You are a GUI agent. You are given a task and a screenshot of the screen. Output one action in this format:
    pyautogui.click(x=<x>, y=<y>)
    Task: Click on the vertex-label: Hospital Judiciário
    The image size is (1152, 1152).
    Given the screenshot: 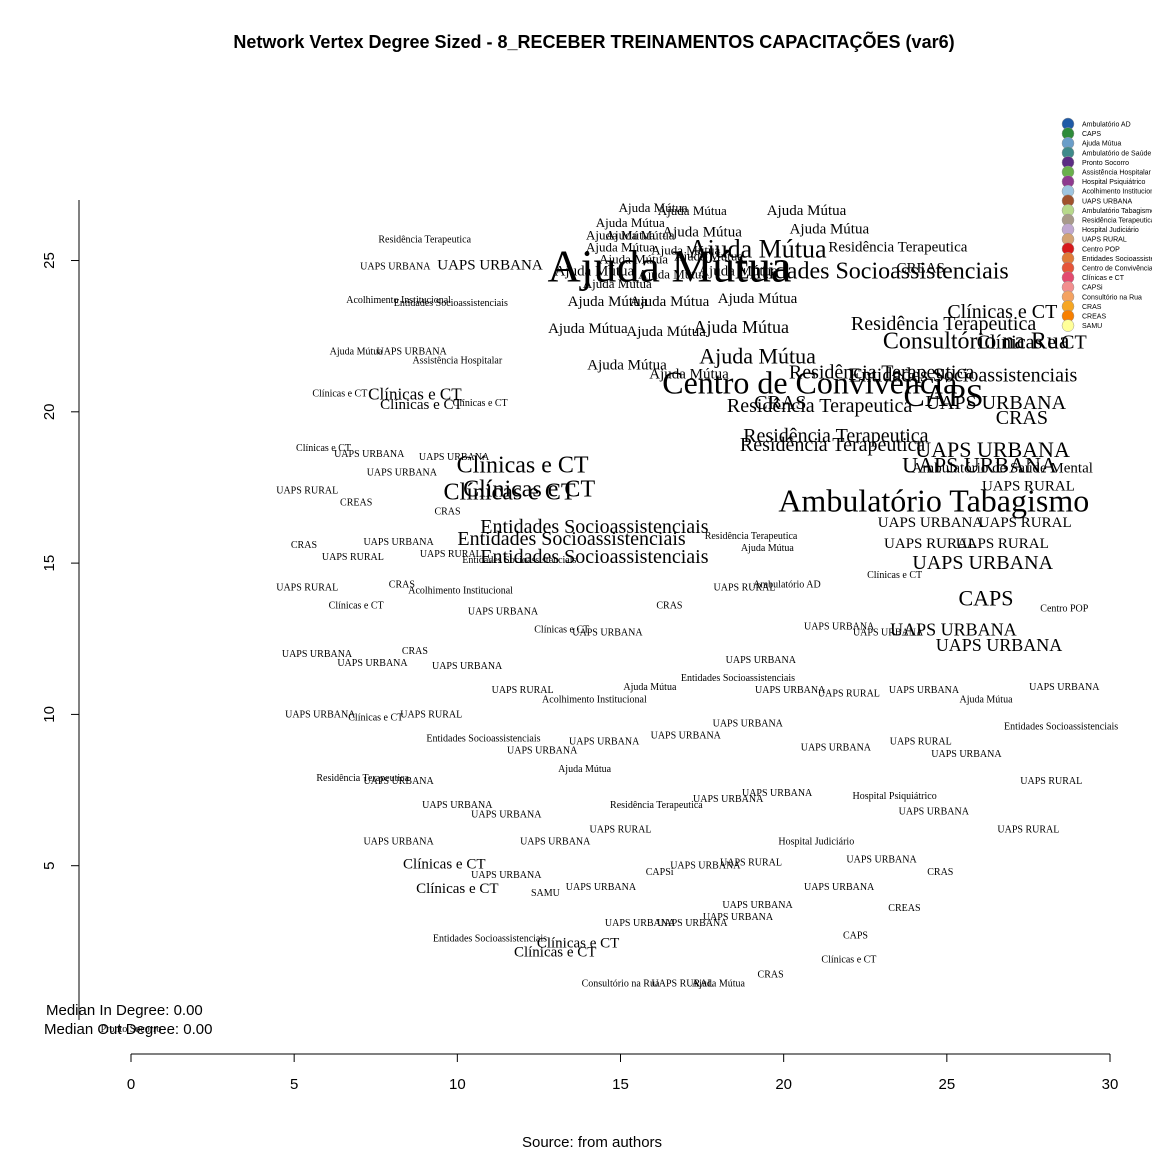 What is the action you would take?
    pyautogui.click(x=816, y=842)
    